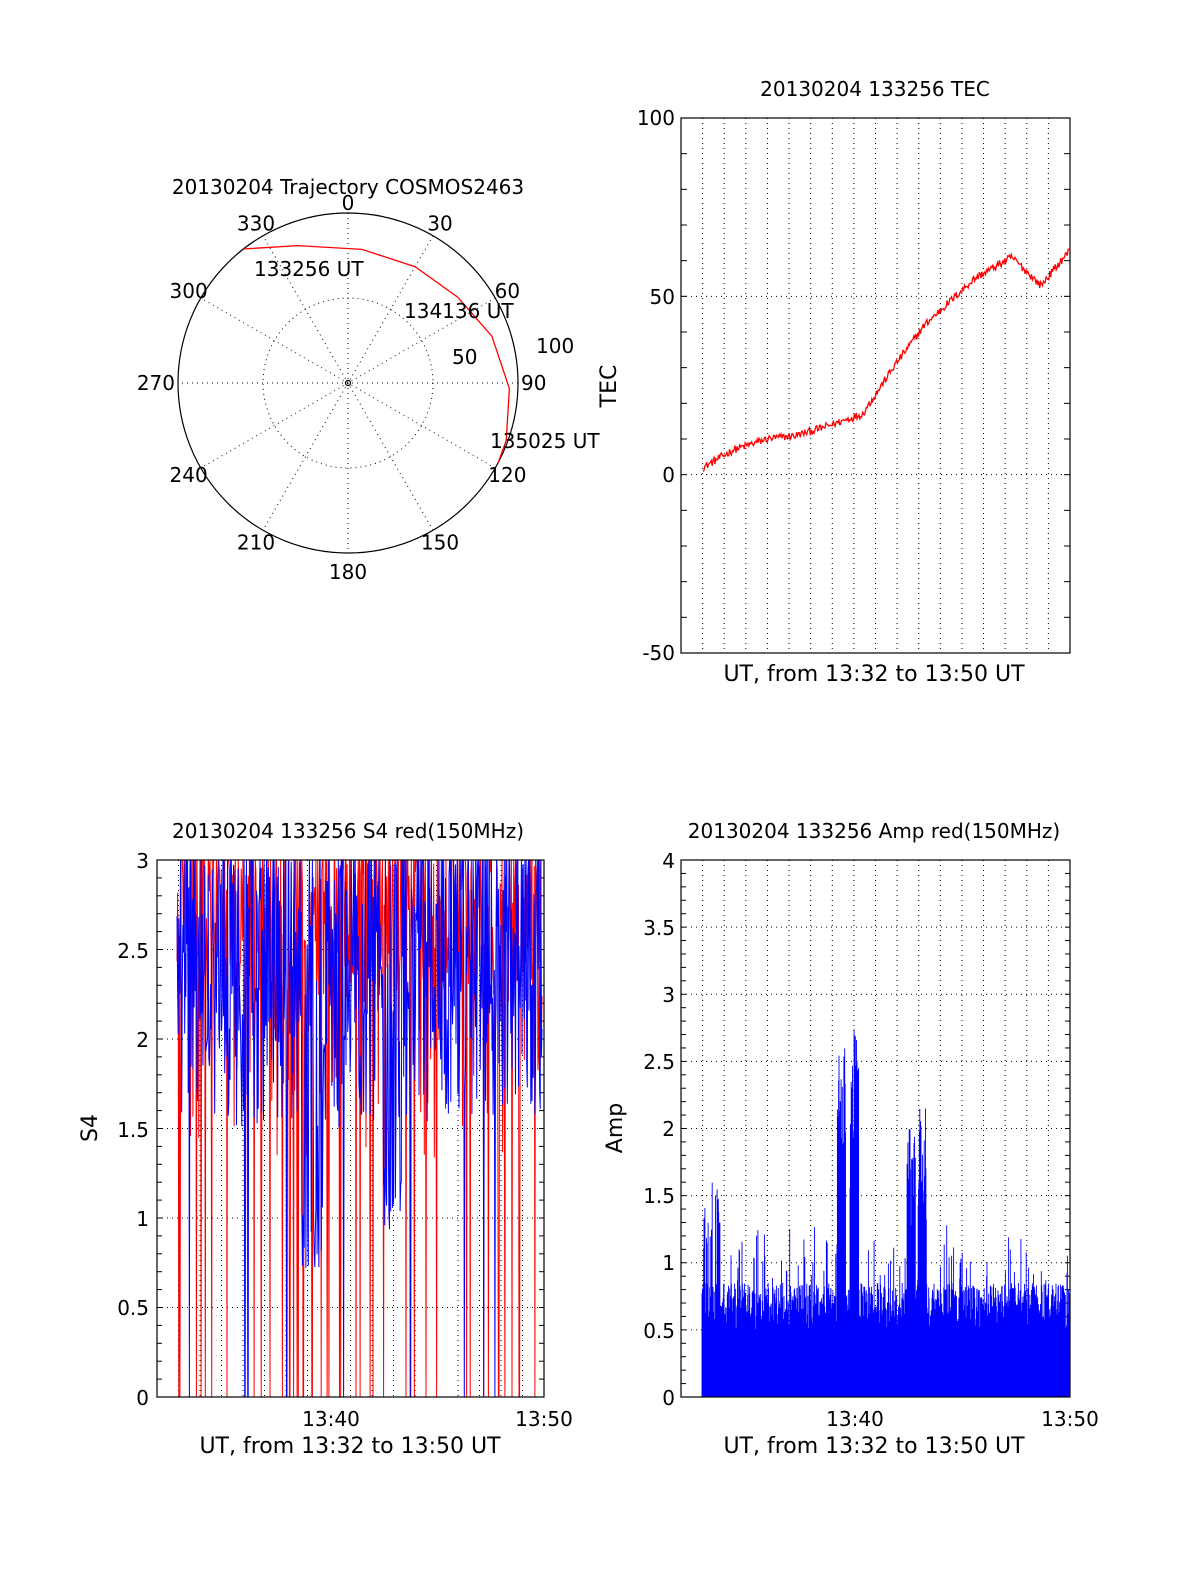 The width and height of the screenshot is (1200, 1575). Describe the element at coordinates (855, 1419) in the screenshot. I see `amp-xtick: 13:40` at that location.